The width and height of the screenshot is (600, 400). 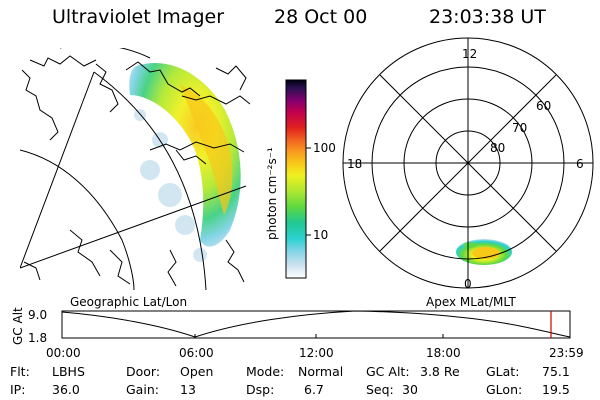 I want to click on geo-panel-caption: Geographic Lat/Lon, so click(x=128, y=302).